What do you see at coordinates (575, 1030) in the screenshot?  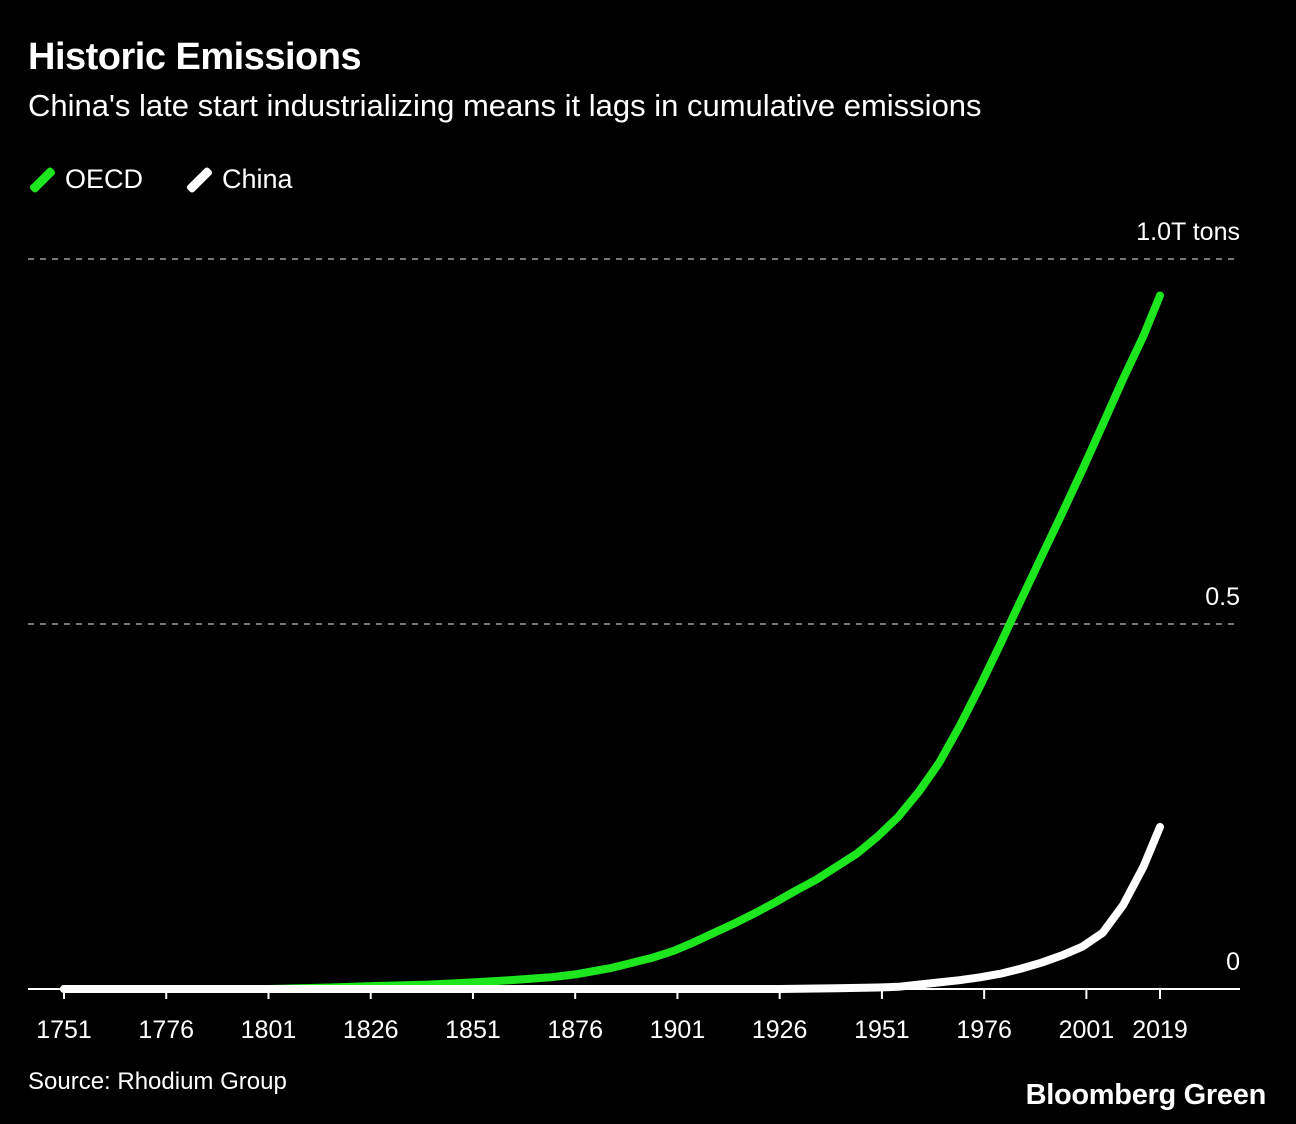 I see `x-tick-label-1876: 1876` at bounding box center [575, 1030].